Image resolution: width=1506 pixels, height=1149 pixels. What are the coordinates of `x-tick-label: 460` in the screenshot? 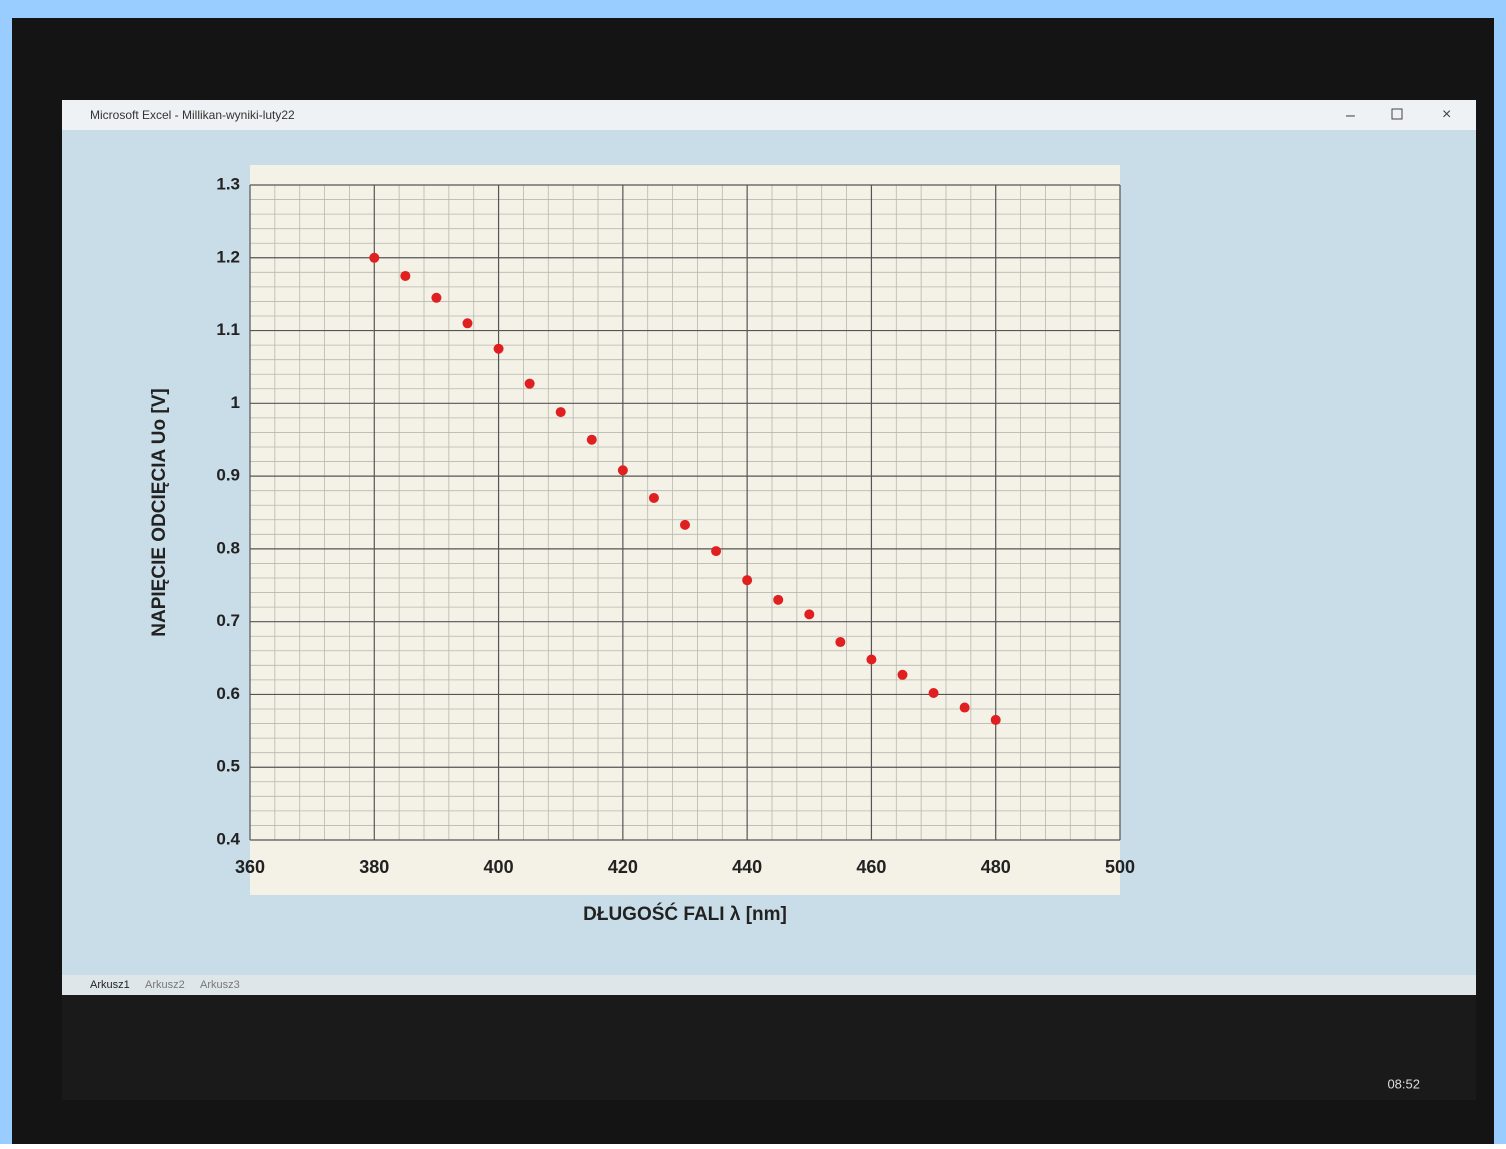 It's located at (871, 867).